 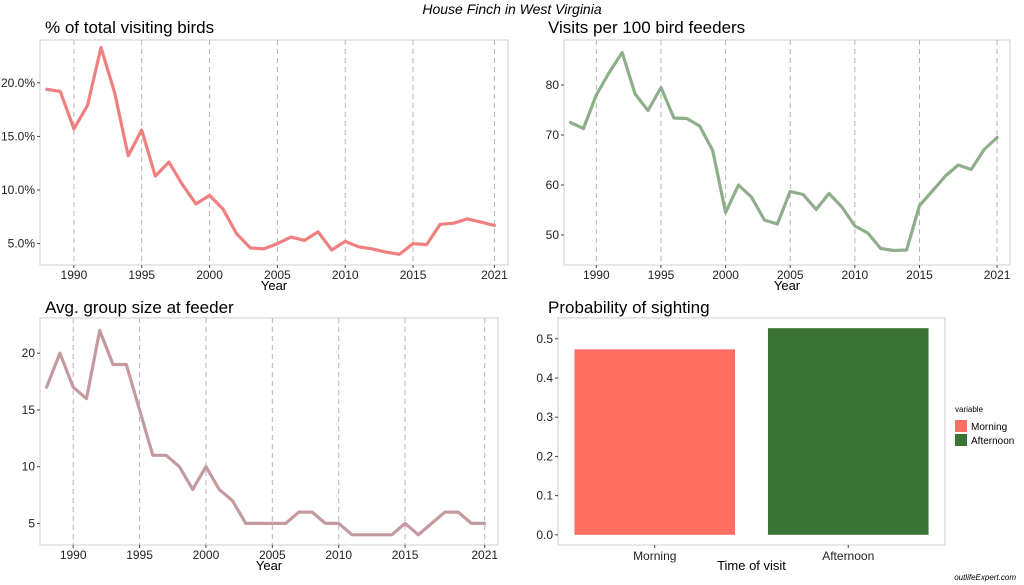 I want to click on panel-title: Visits per 100 bird feeders, so click(x=646, y=27).